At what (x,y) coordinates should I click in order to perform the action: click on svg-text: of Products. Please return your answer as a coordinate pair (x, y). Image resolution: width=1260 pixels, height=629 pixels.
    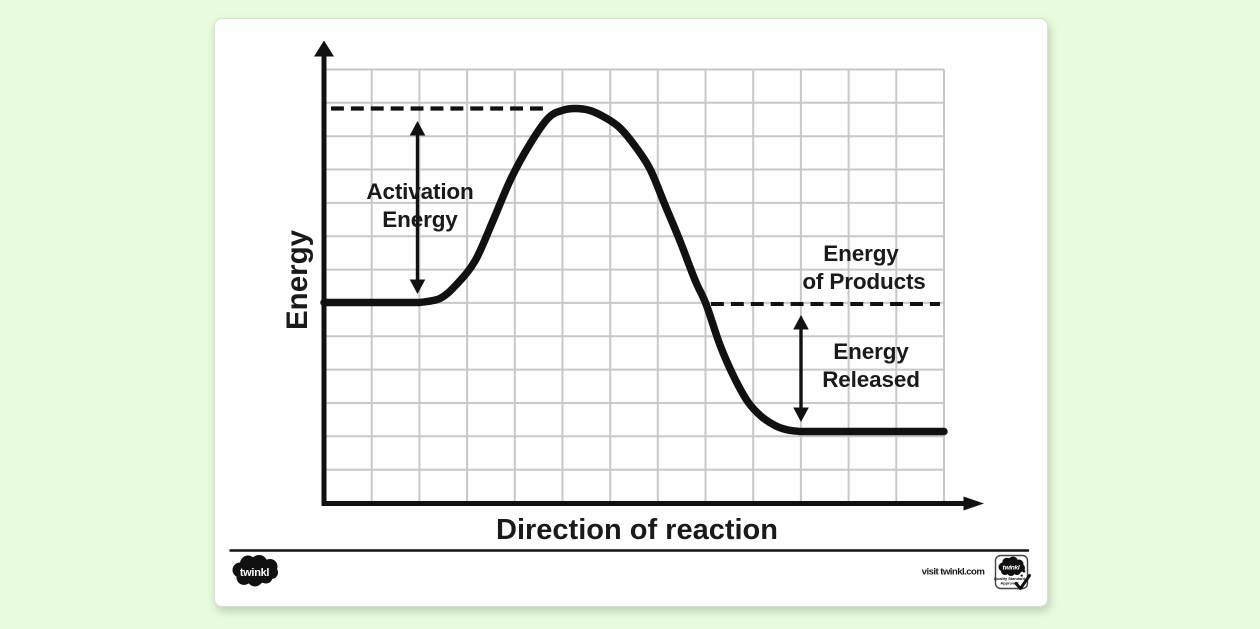
    Looking at the image, I should click on (863, 281).